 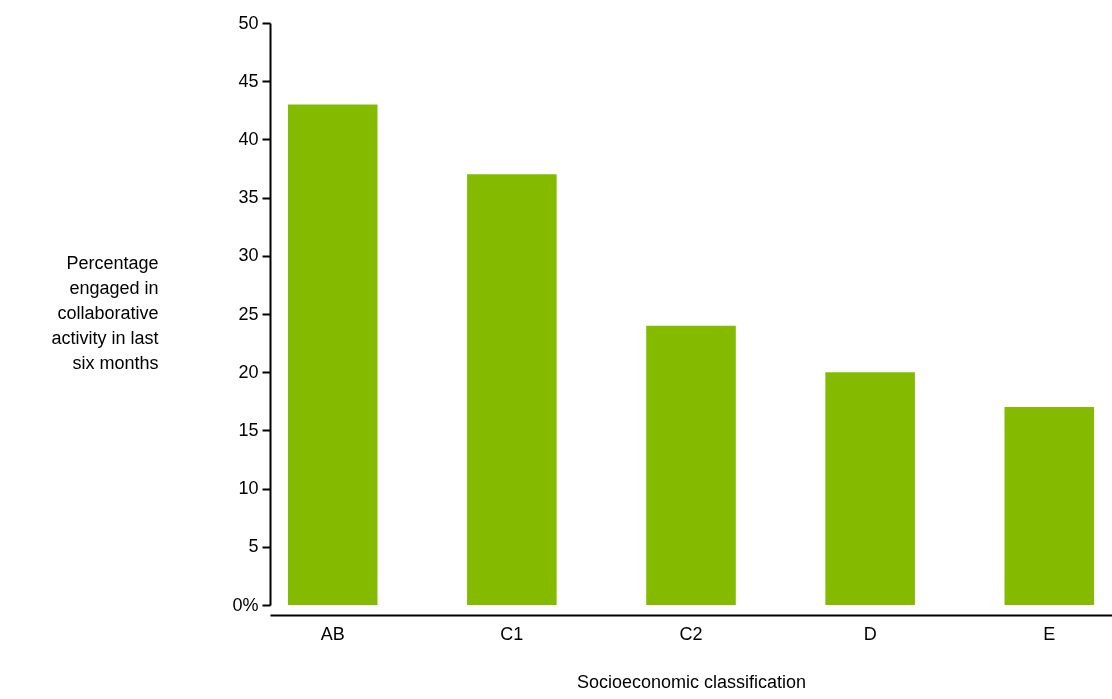 What do you see at coordinates (248, 22) in the screenshot?
I see `y-tick-label: 50` at bounding box center [248, 22].